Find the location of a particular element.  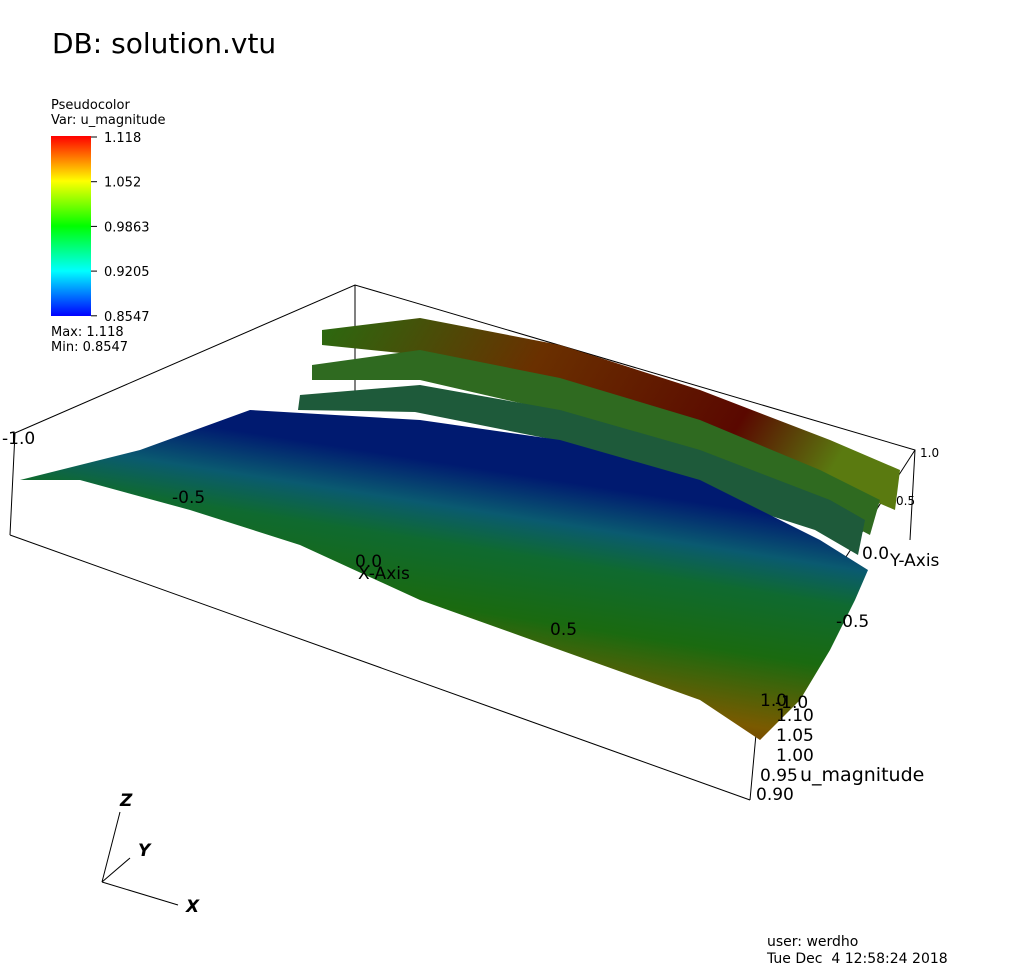

triad-x: X is located at coordinates (192, 907).